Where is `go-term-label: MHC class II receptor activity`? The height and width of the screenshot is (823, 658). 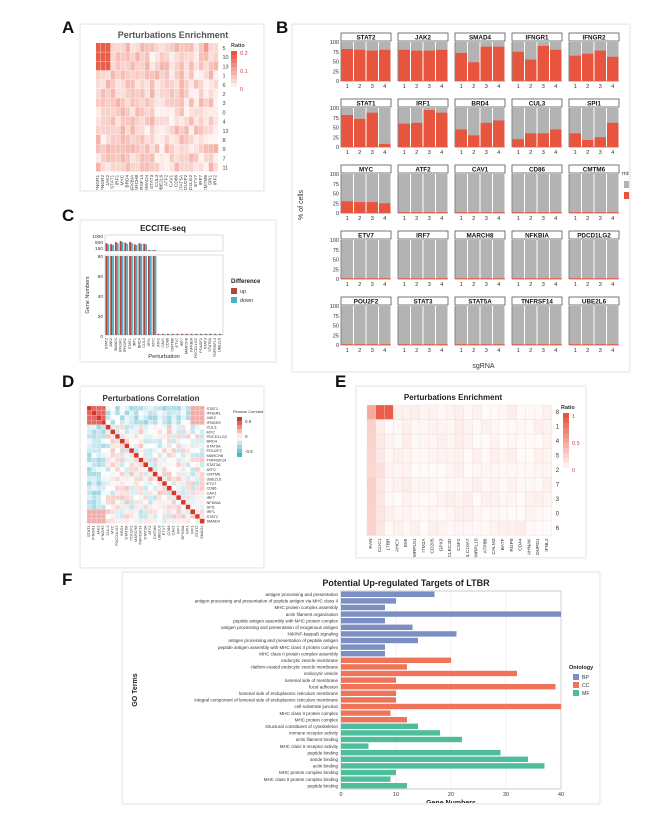
go-term-label: MHC class II receptor activity is located at coordinates (309, 746).